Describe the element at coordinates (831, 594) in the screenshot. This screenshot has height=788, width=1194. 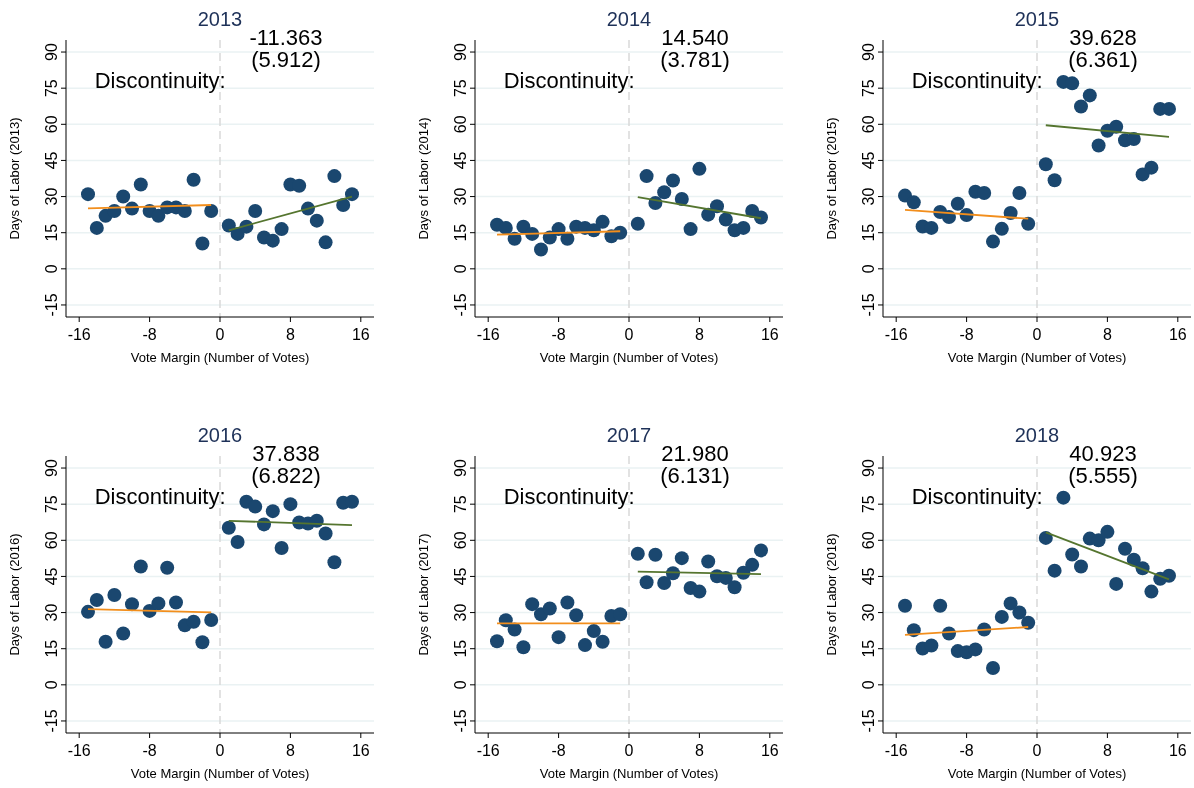
I see `y-axis-title: Days of Labor (2018)` at that location.